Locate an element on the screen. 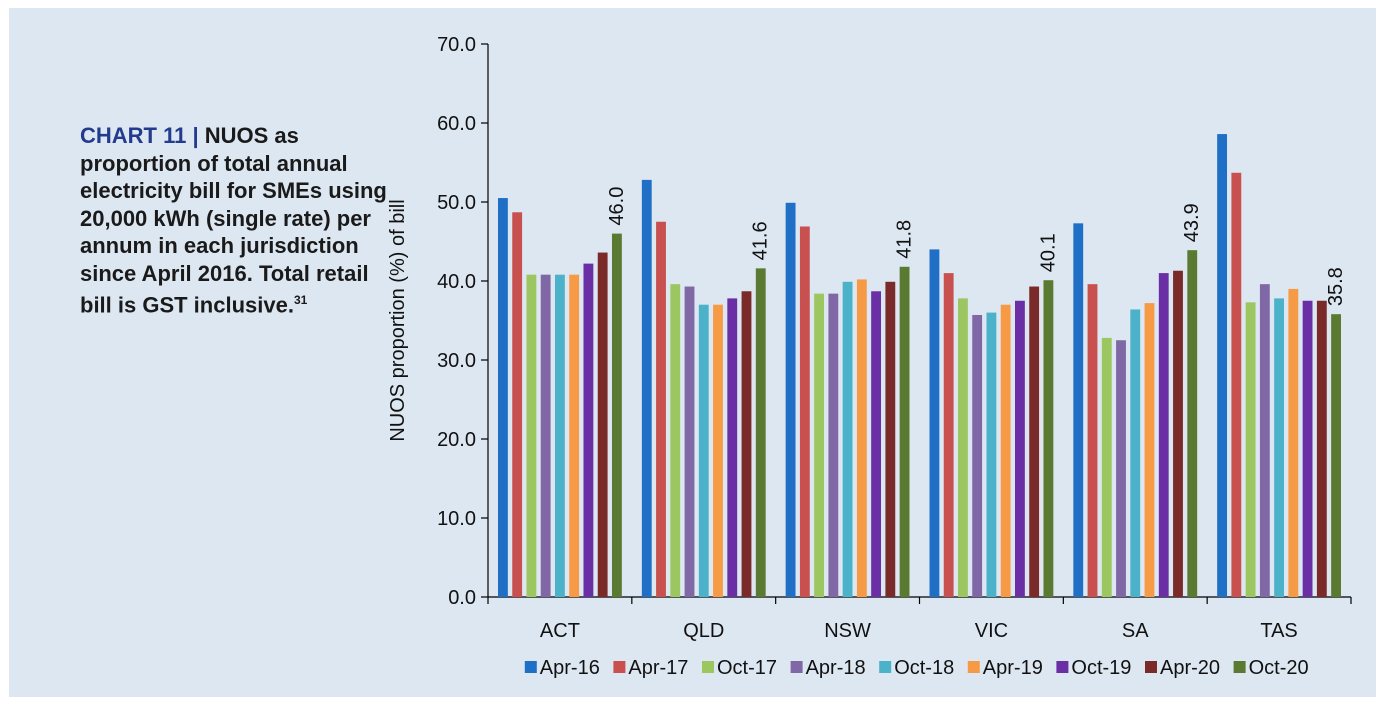 The image size is (1383, 704). legend-label: Oct-17 is located at coordinates (747, 668).